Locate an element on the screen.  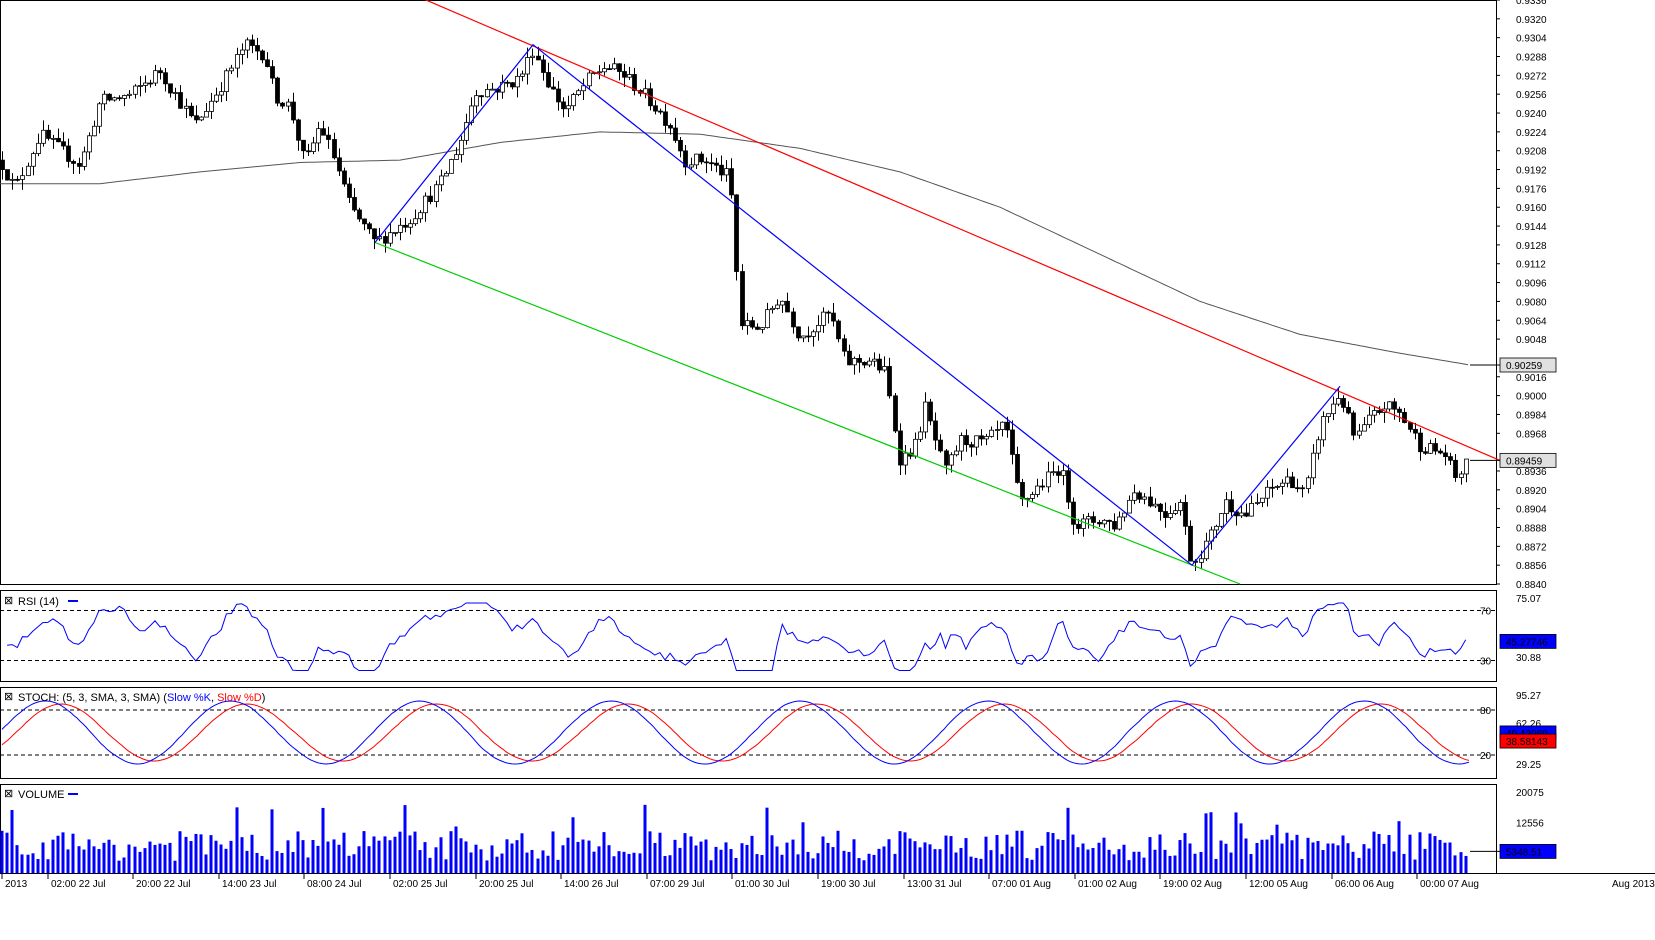
price-tick-label: 0.9336 is located at coordinates (1531, 3).